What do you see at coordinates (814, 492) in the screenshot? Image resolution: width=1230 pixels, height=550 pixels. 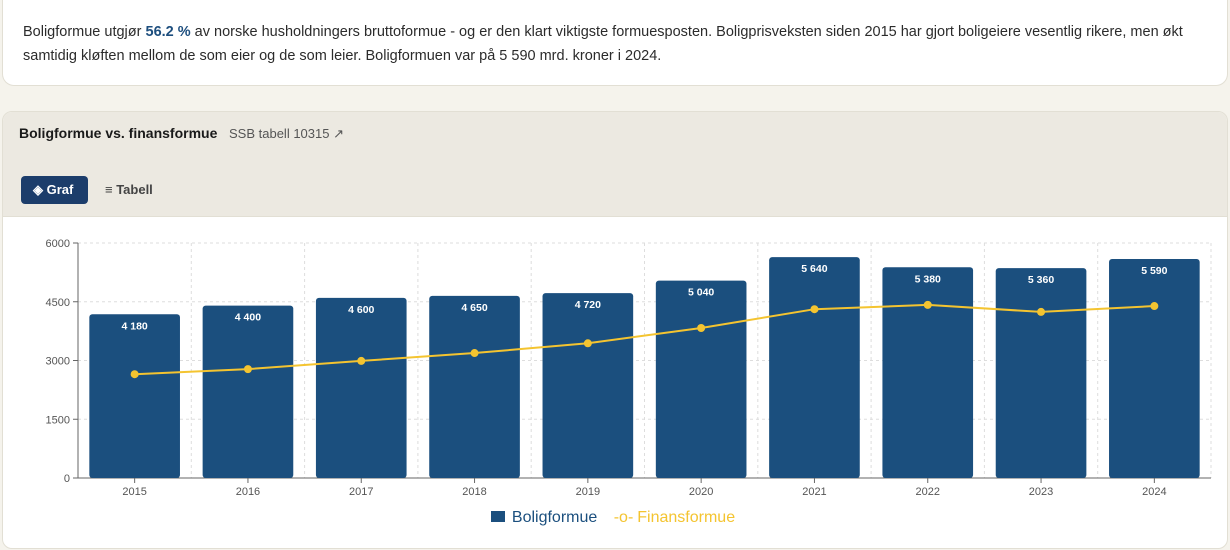 I see `x-tick-label: 2021` at bounding box center [814, 492].